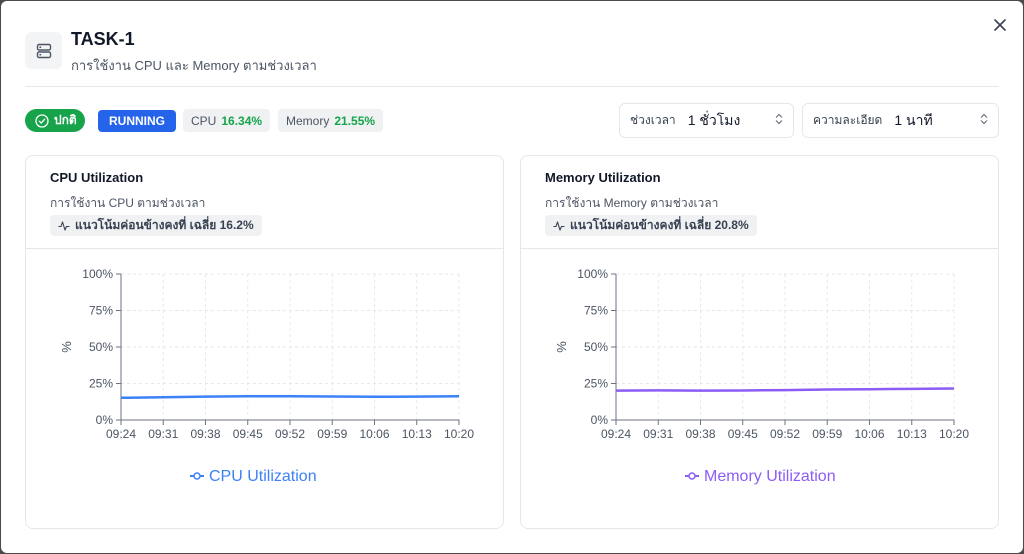 Image resolution: width=1024 pixels, height=554 pixels. Describe the element at coordinates (759, 248) in the screenshot. I see `memory-card-divider` at that location.